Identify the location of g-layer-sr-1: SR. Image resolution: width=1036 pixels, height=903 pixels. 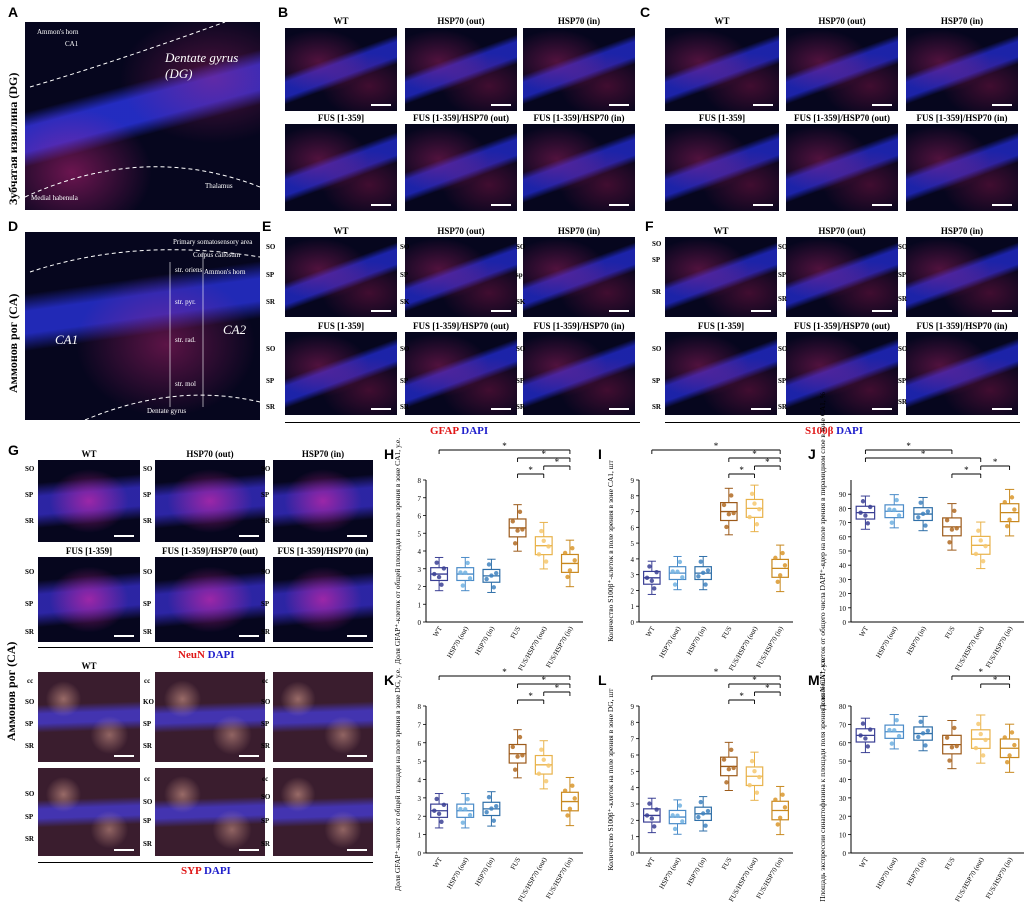
(29, 521).